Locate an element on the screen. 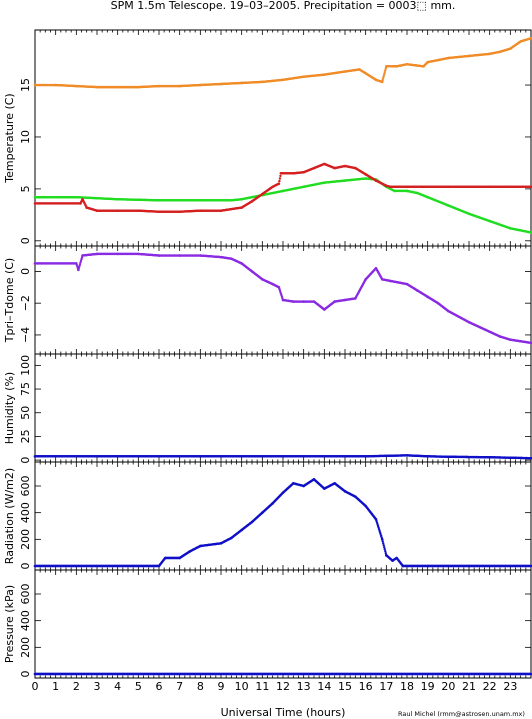 The width and height of the screenshot is (532, 719). y-tick-label: −2 is located at coordinates (25, 303).